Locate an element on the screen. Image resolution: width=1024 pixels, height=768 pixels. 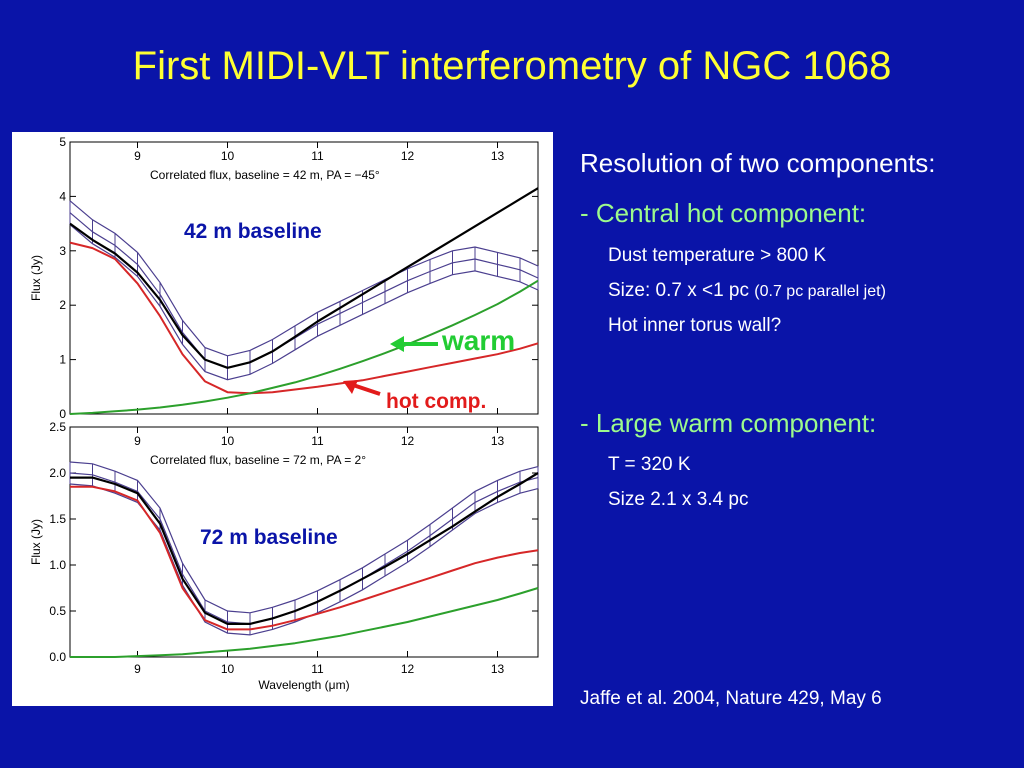
x-tick-label-bottom-72m-0: 9 is located at coordinates (137, 669).